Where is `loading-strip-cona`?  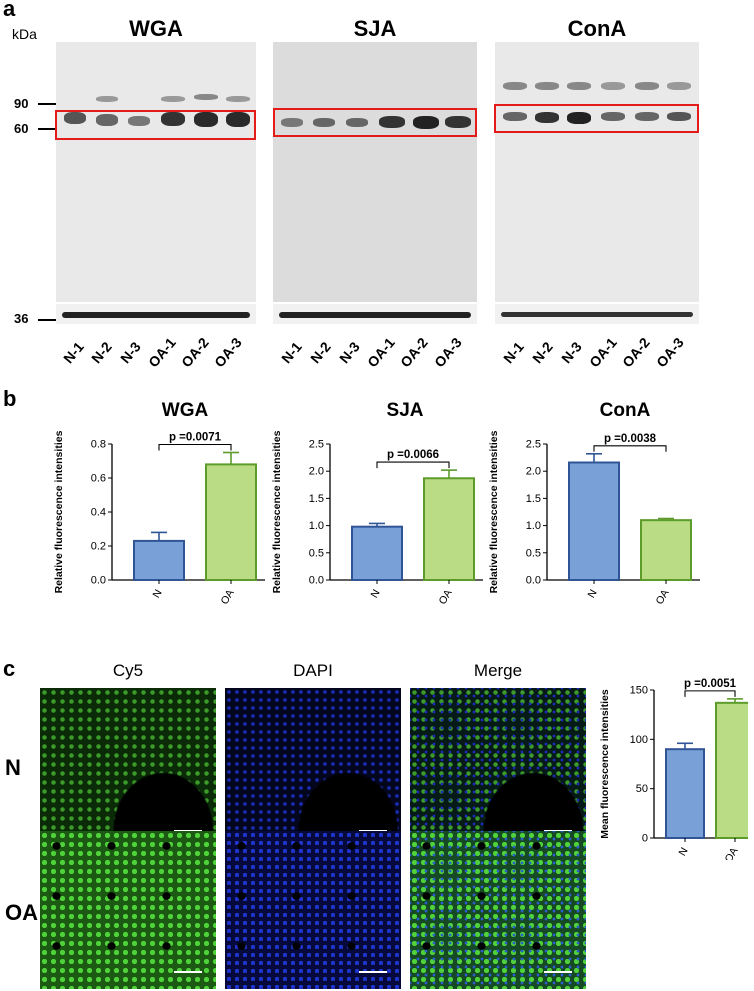
loading-strip-cona is located at coordinates (597, 314).